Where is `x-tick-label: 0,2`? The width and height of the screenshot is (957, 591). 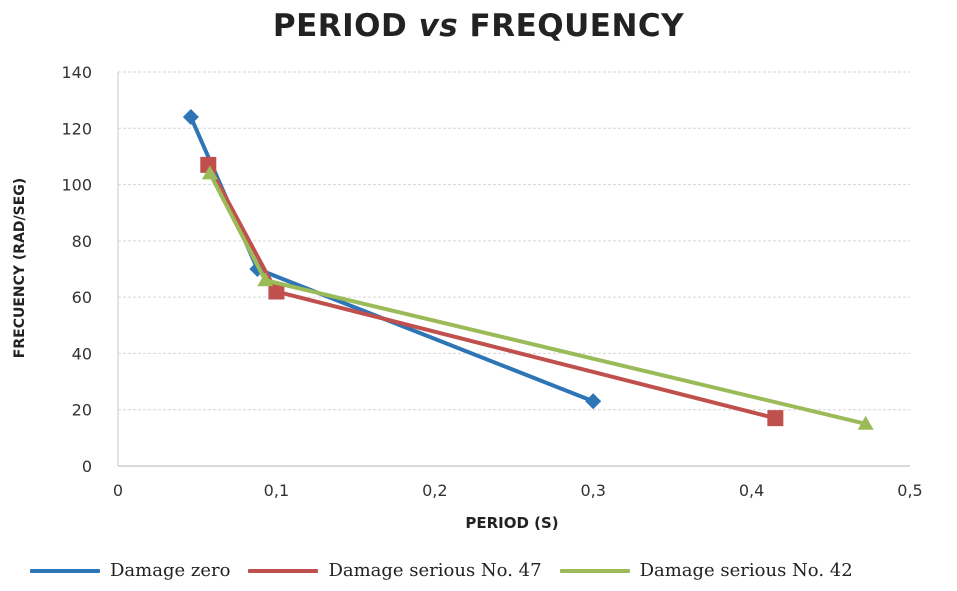 x-tick-label: 0,2 is located at coordinates (434, 490).